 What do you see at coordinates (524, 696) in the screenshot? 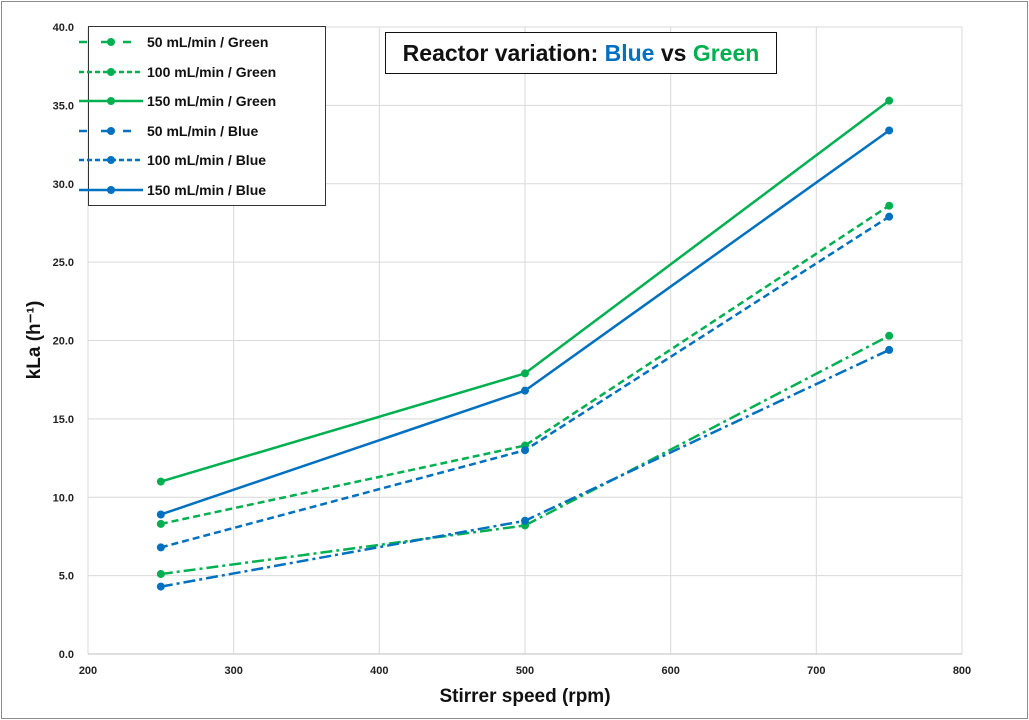
I see `x-axis-label: Stirrer speed (rpm)` at bounding box center [524, 696].